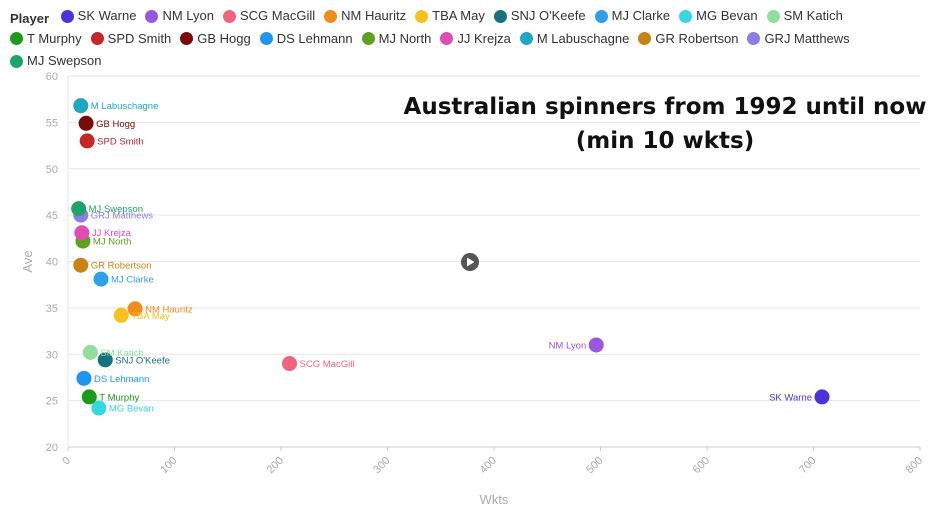 The image size is (935, 516). What do you see at coordinates (121, 266) in the screenshot?
I see `point-label: GR Robertson` at bounding box center [121, 266].